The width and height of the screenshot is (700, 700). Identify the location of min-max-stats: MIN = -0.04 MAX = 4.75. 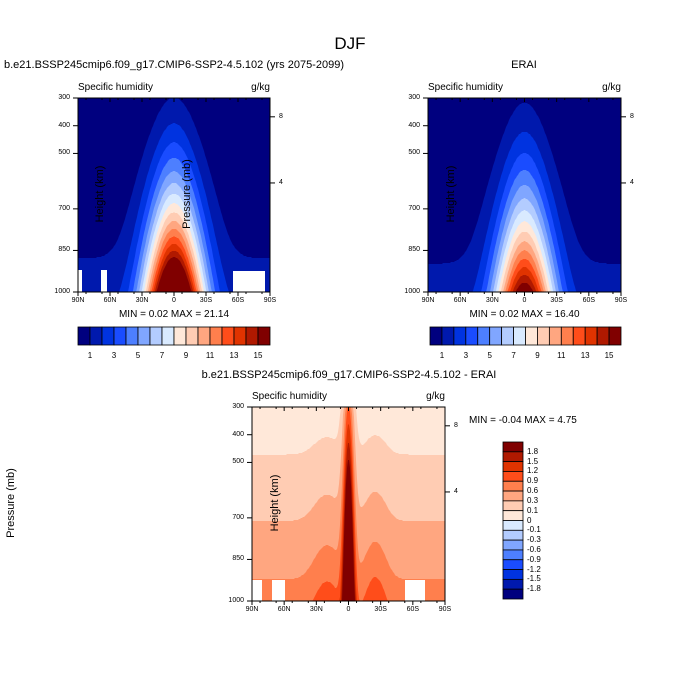
(523, 420).